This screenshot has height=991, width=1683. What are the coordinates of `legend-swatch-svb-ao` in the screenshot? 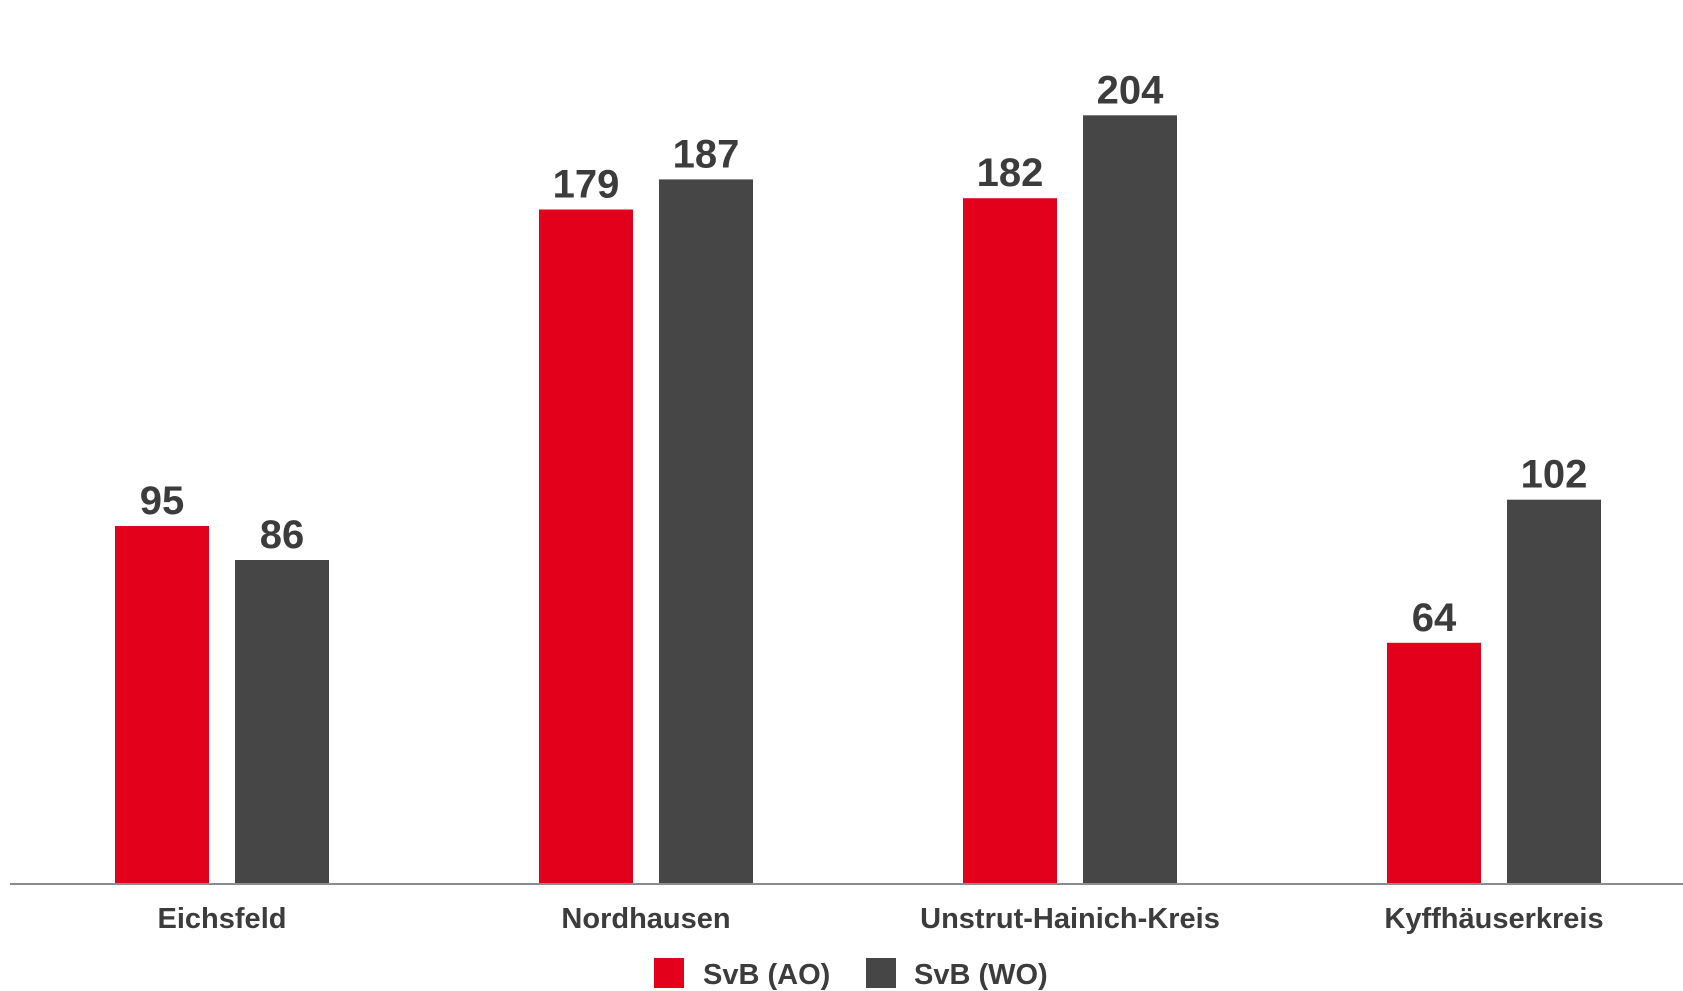 It's located at (669, 973).